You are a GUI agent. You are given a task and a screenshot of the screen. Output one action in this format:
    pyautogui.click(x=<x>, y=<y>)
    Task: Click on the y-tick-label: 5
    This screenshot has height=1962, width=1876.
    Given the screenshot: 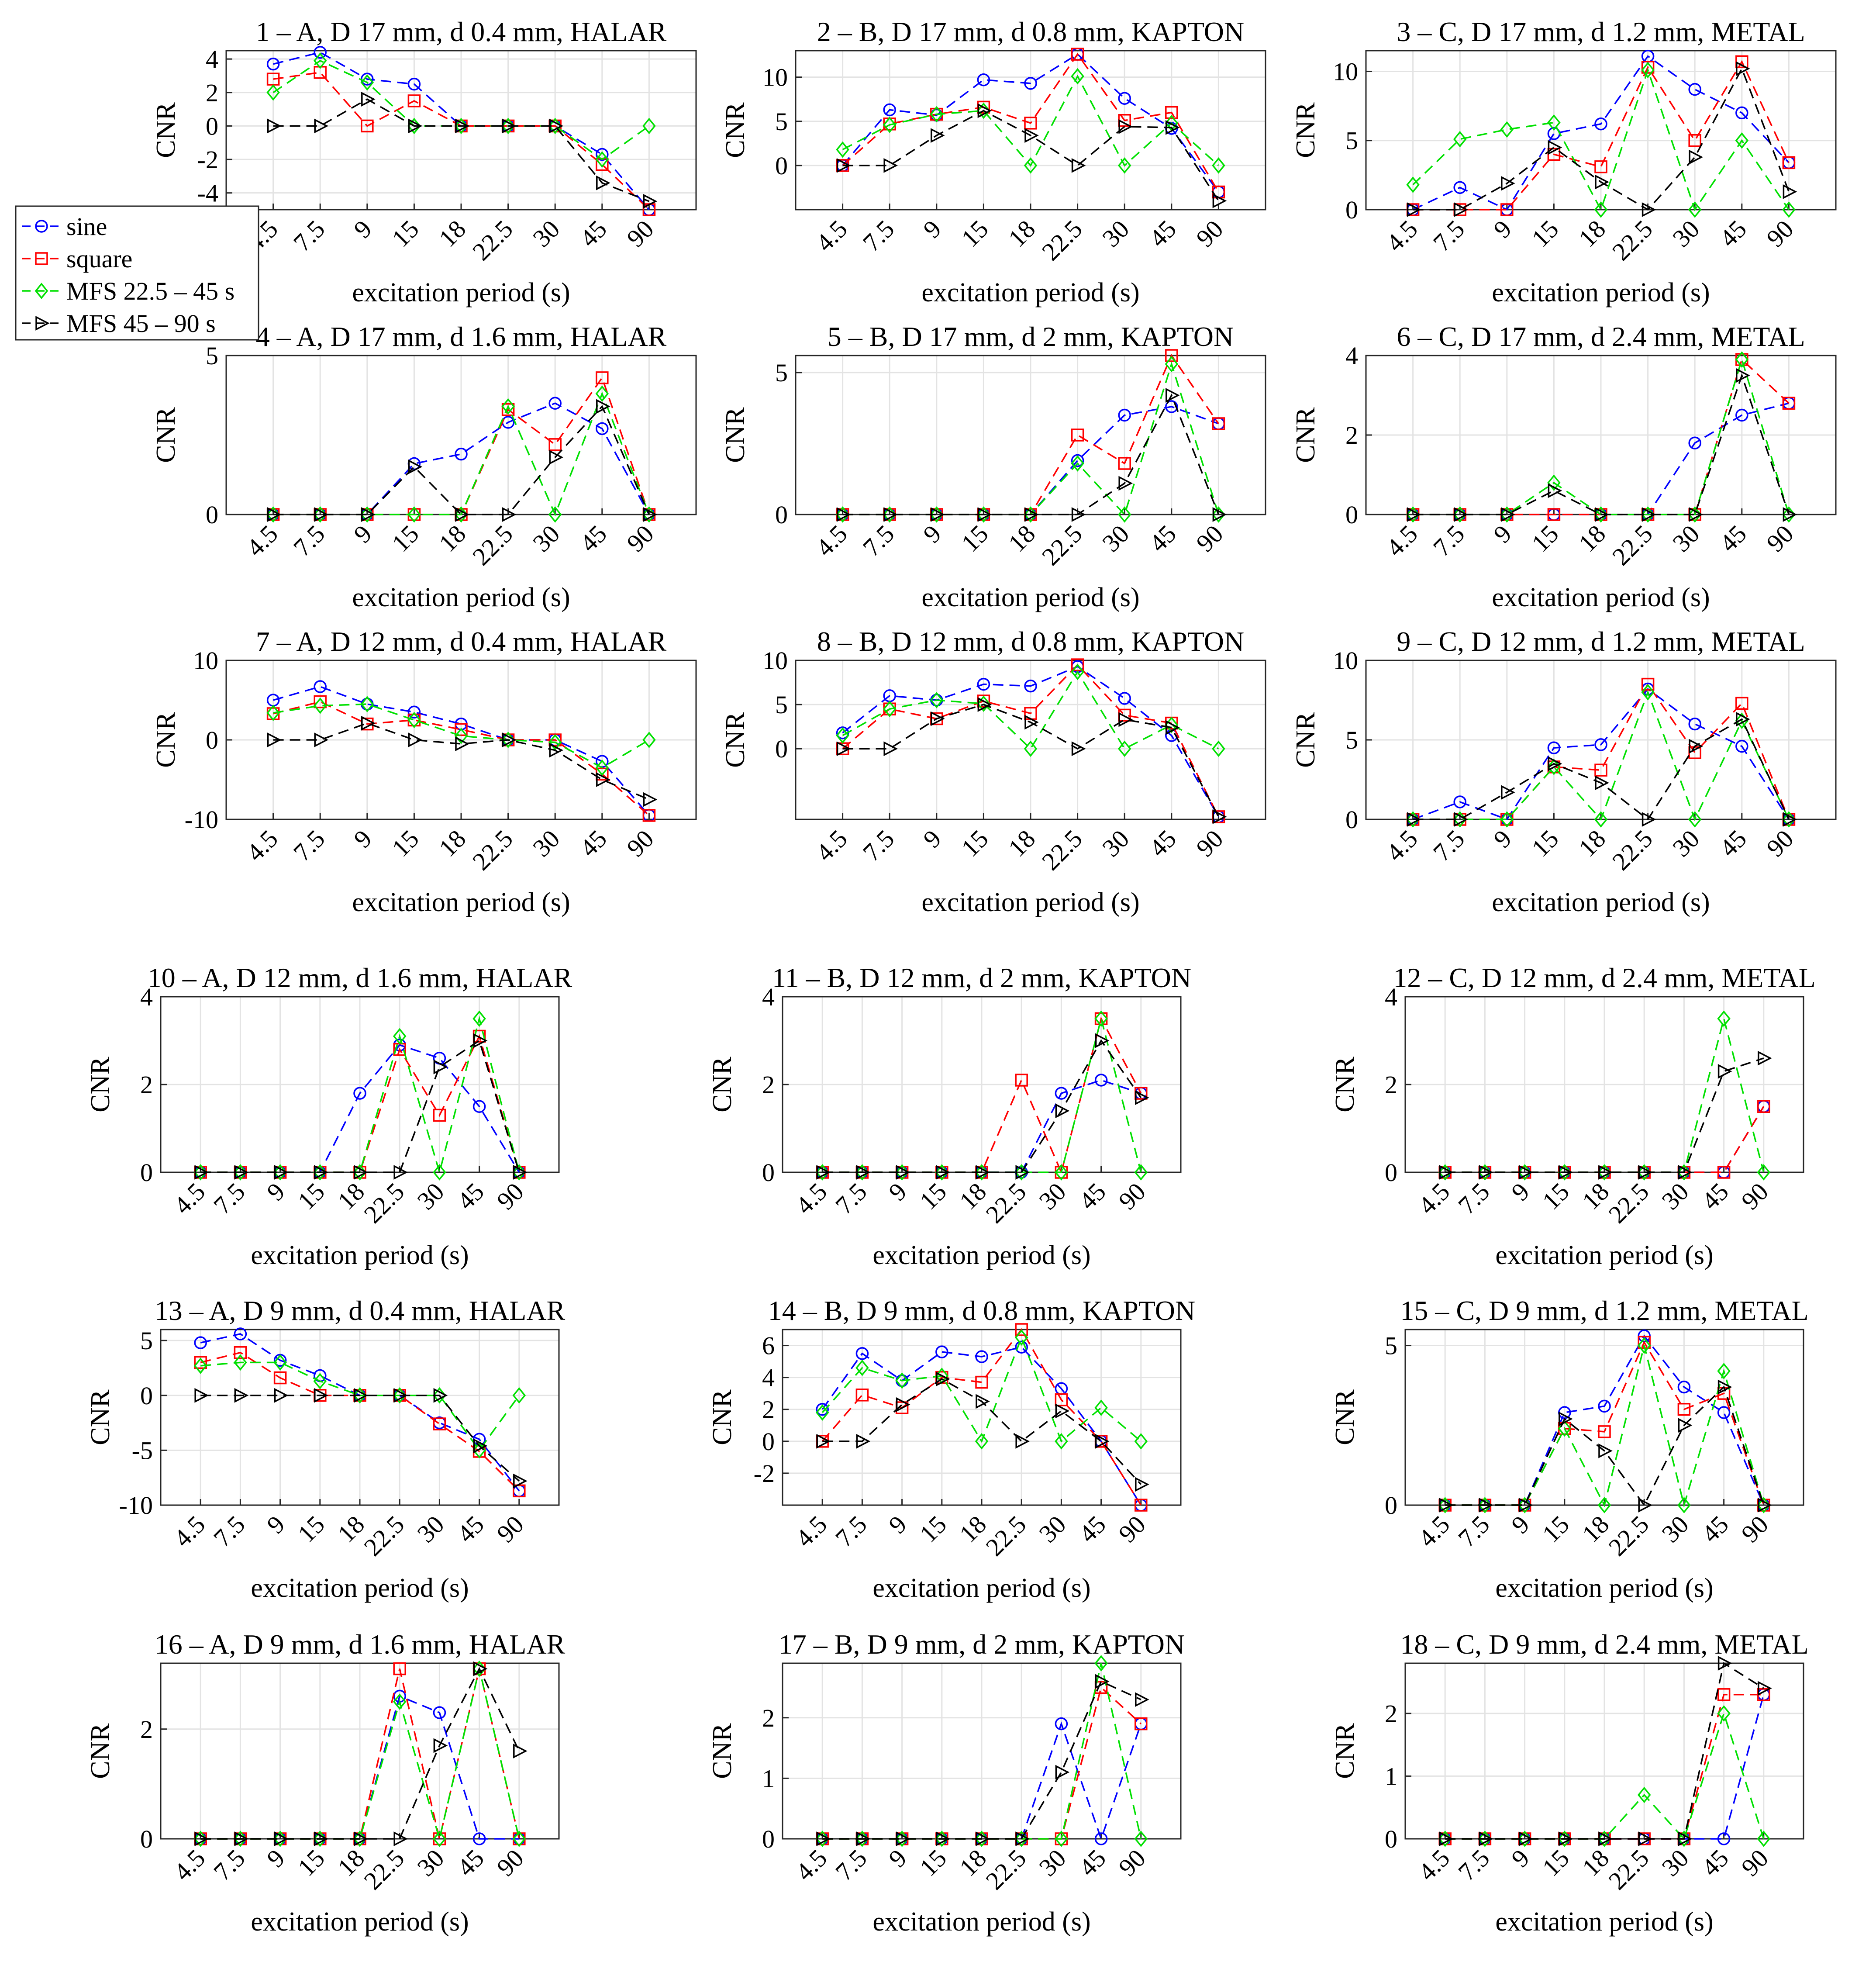 What is the action you would take?
    pyautogui.click(x=1391, y=1346)
    